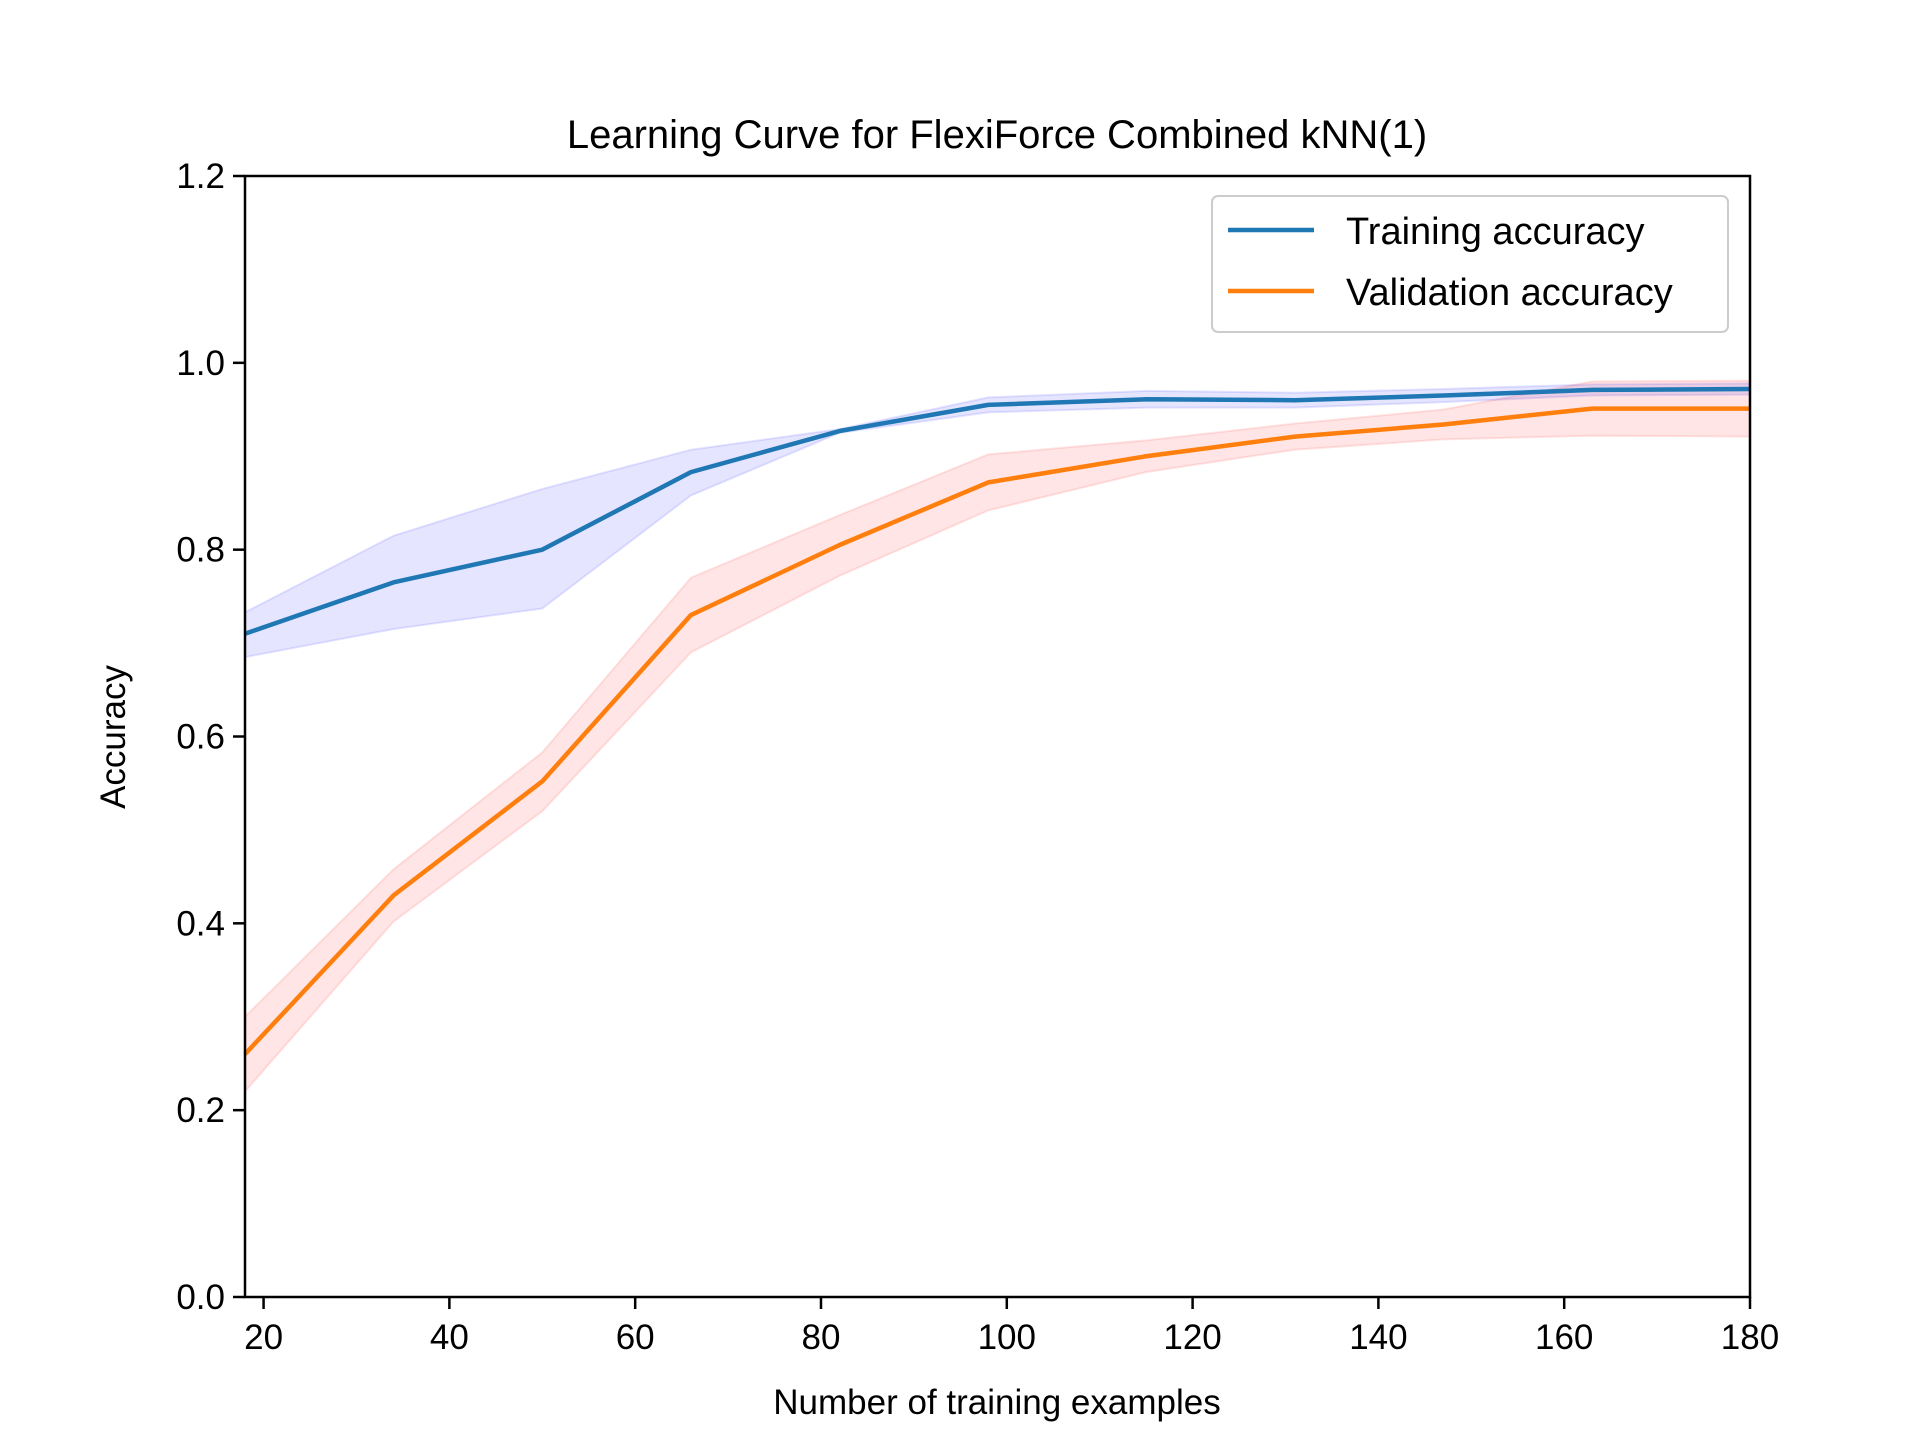  Describe the element at coordinates (996, 1402) in the screenshot. I see `x-axis-label: Number of training examples` at that location.